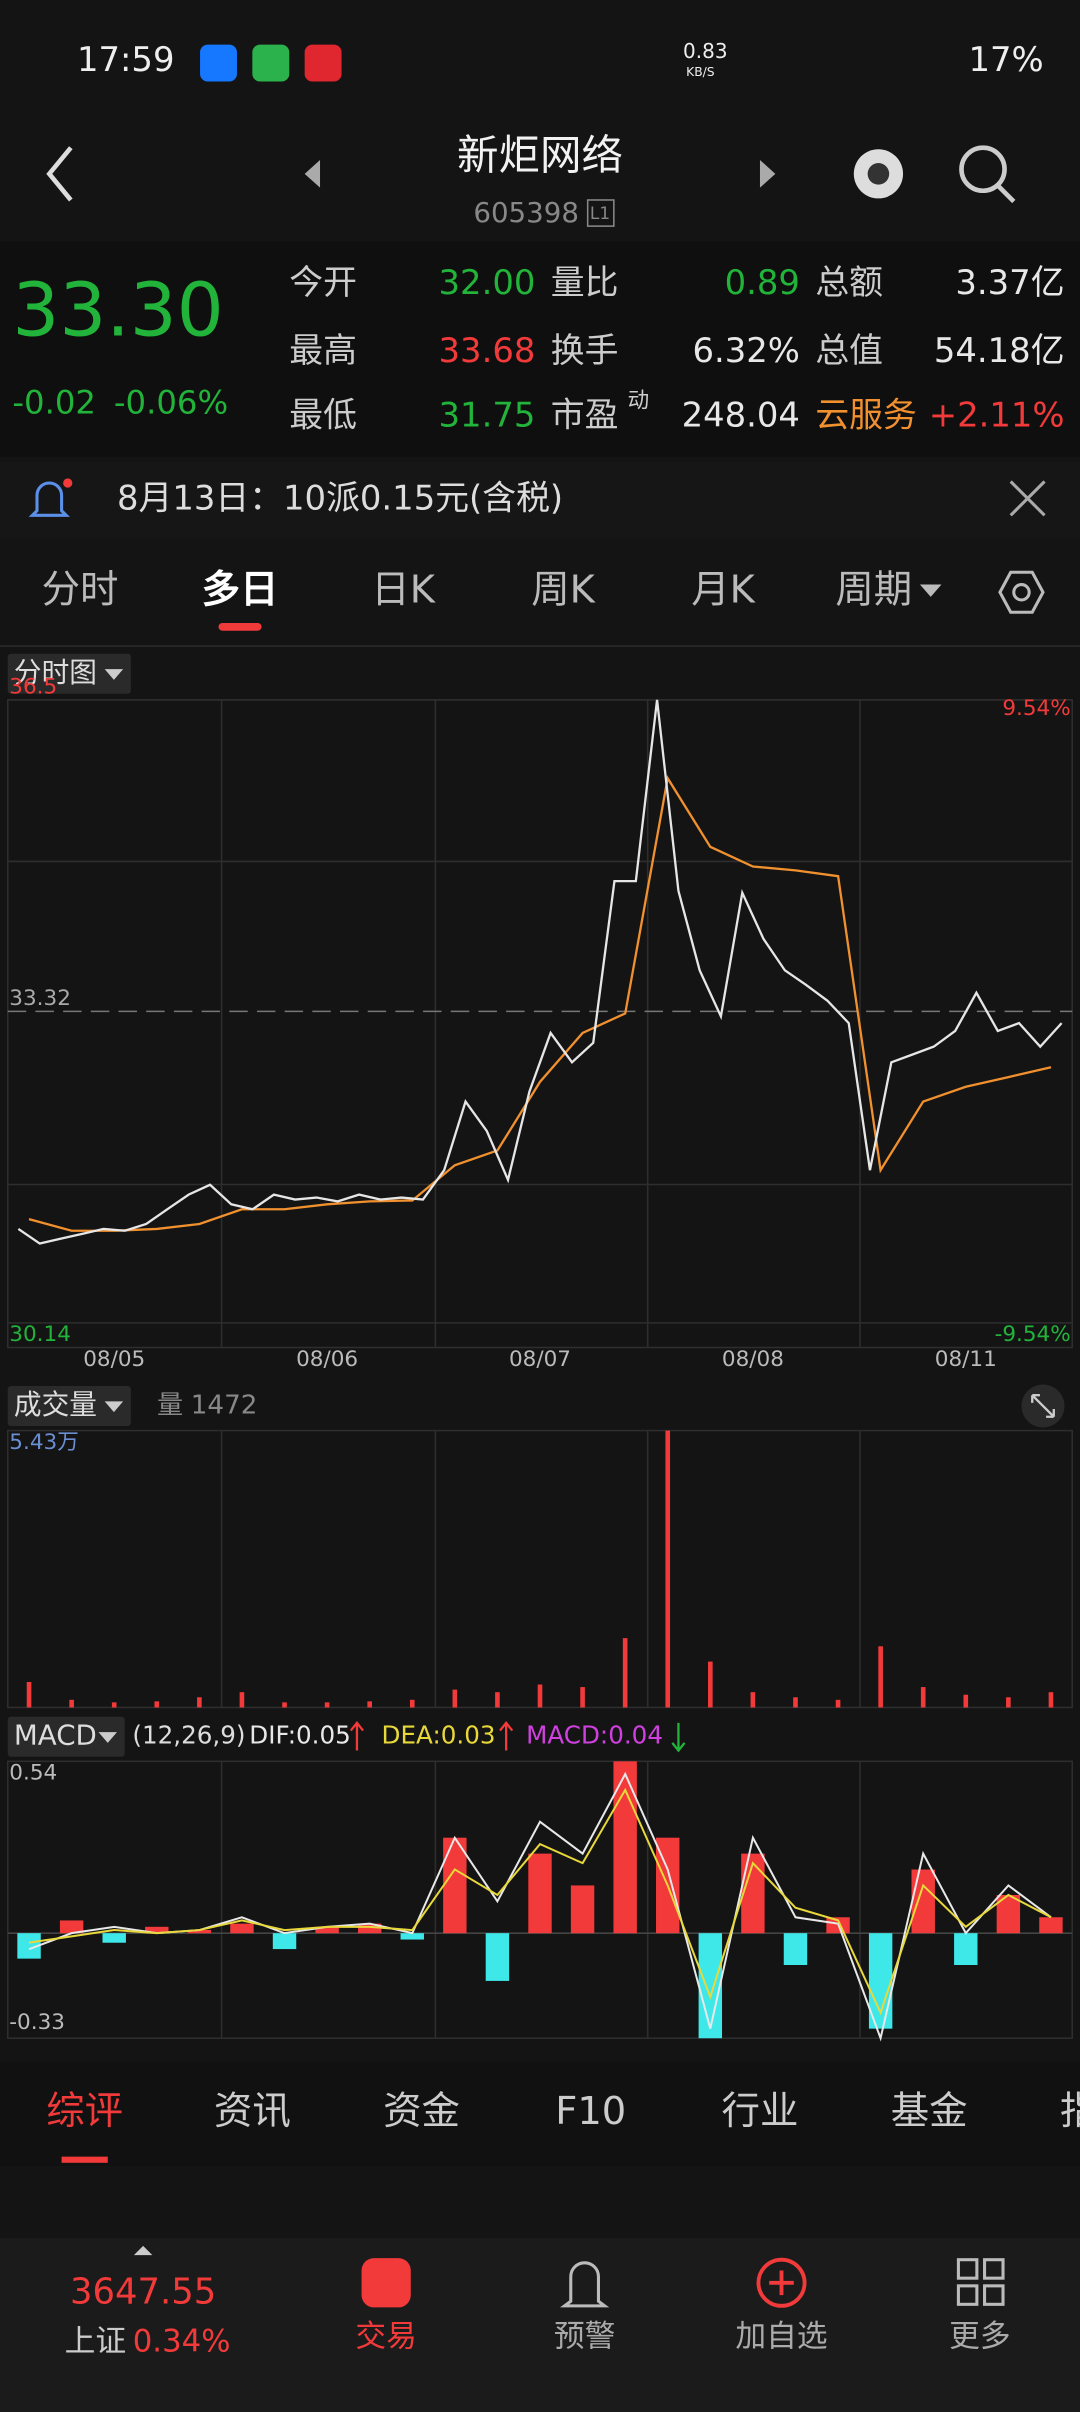  I want to click on macd-line, so click(540, 1901).